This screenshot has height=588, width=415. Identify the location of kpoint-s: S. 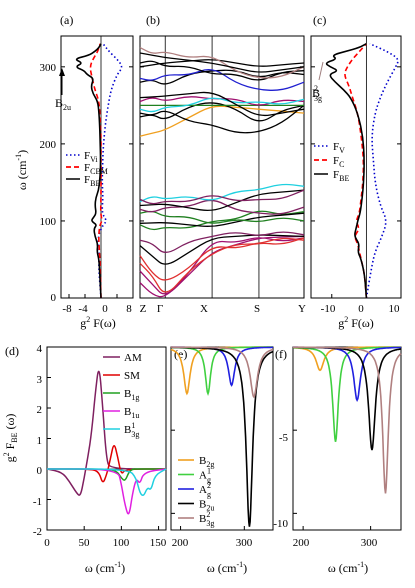
(257, 309).